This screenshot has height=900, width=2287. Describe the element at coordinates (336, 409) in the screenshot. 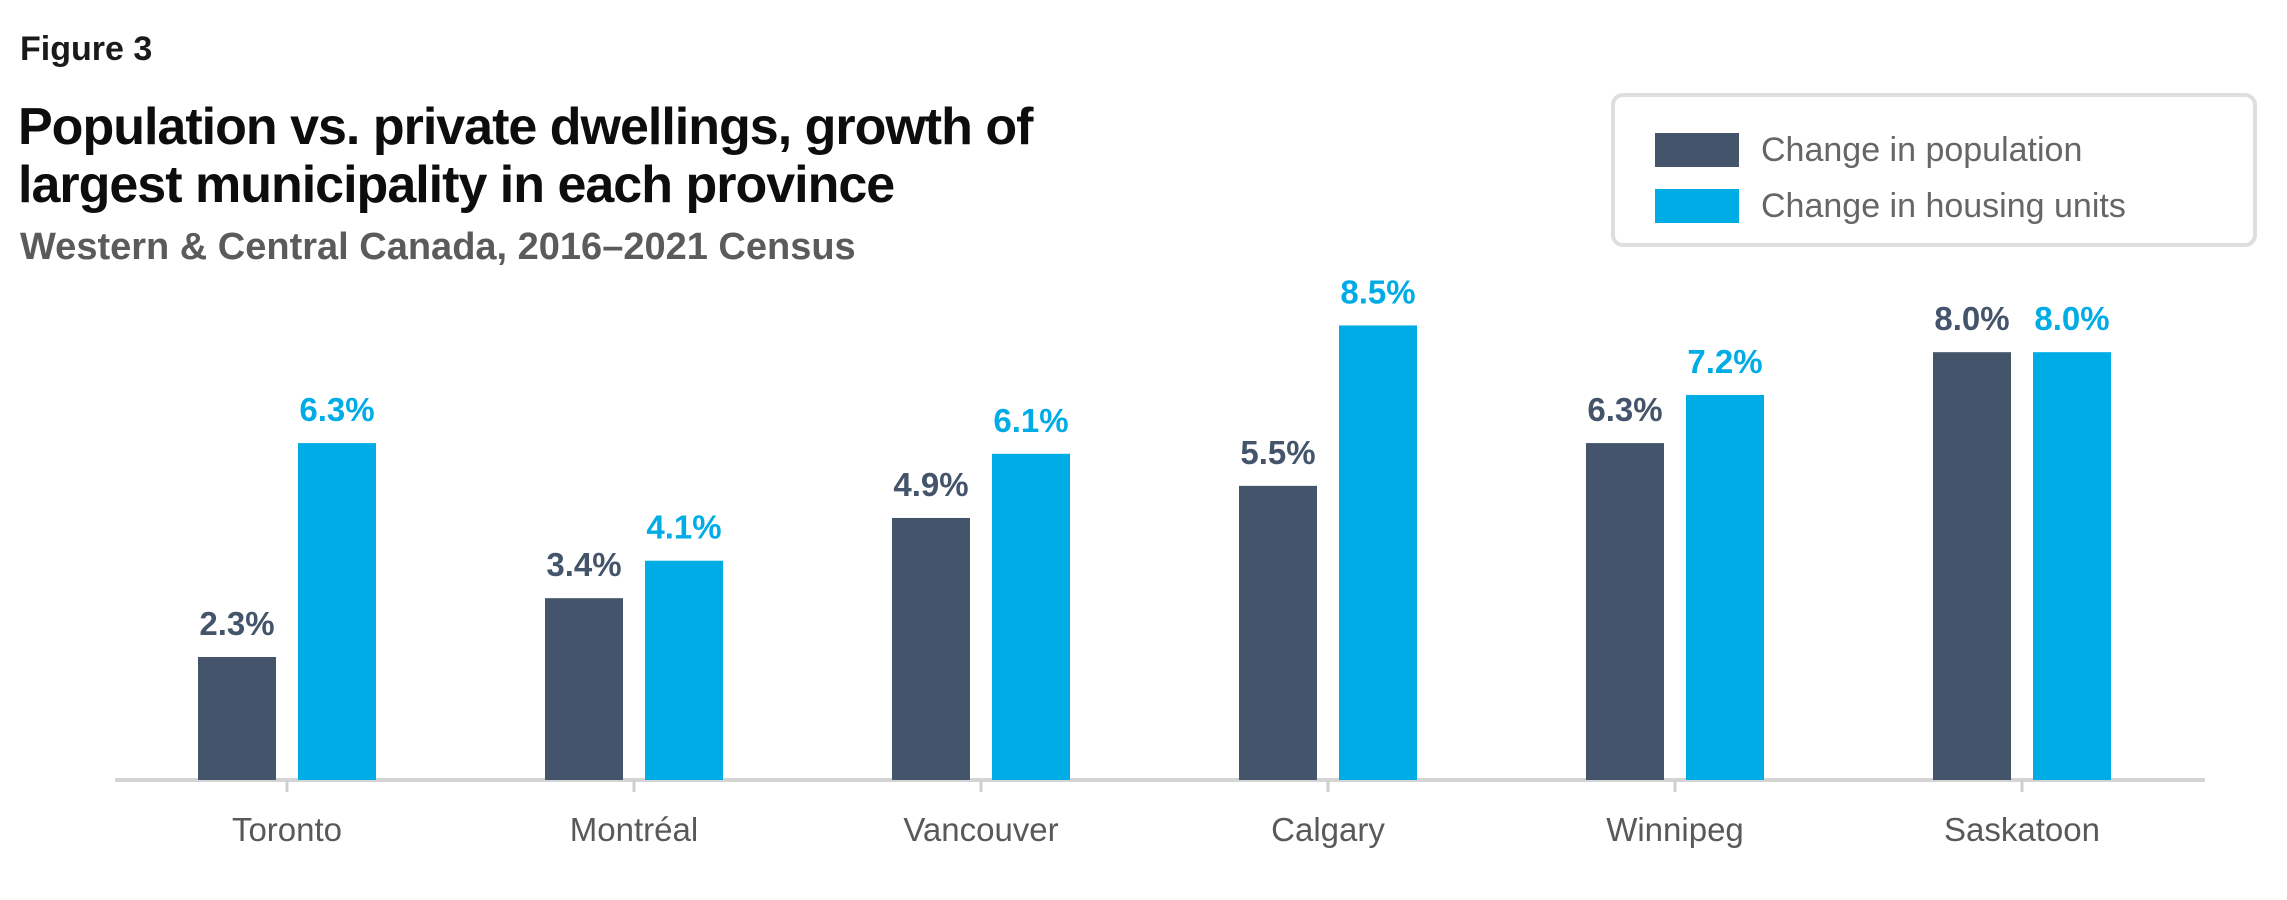

I see `data-label-housing-toronto: 6.3%` at that location.